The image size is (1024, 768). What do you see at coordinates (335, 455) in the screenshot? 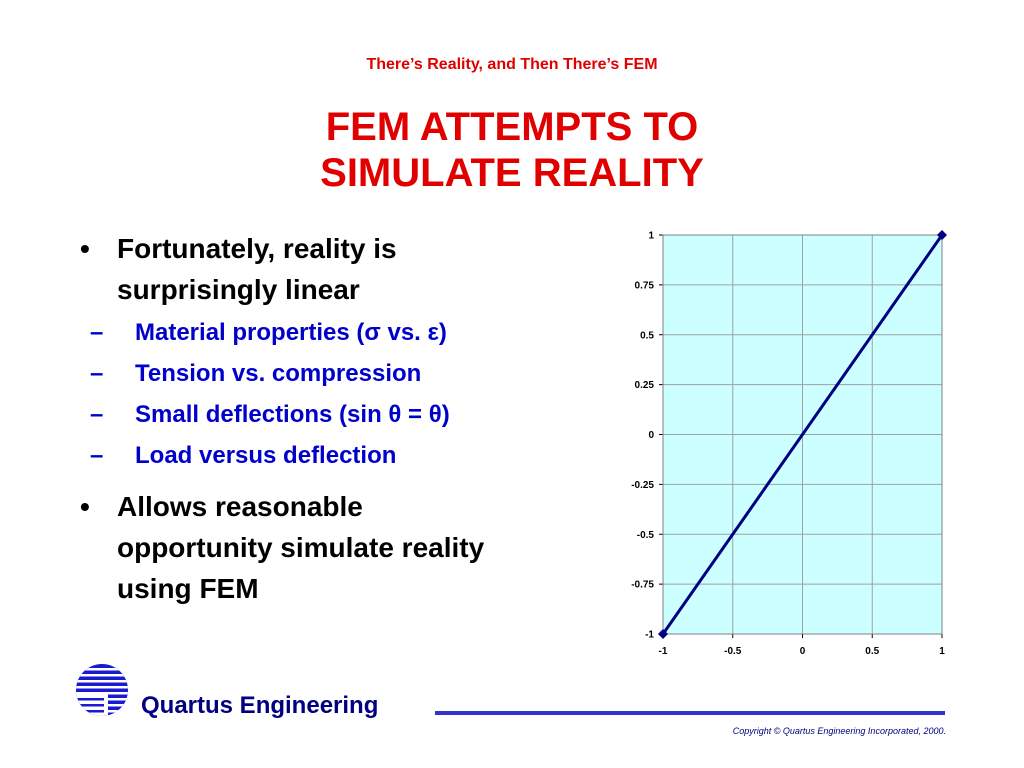
I see `sub-bullet: Load versus deflection` at bounding box center [335, 455].